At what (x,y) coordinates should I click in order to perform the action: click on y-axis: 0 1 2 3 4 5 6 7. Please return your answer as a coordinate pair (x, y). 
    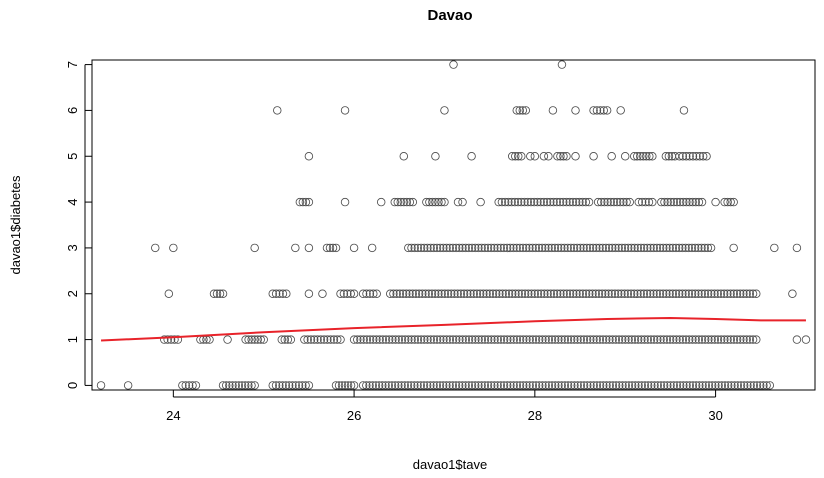
    Looking at the image, I should click on (78, 225).